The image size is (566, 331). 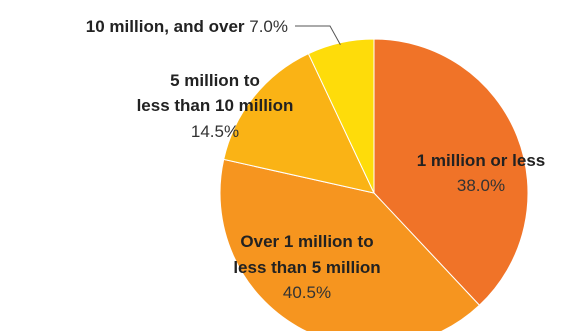 I want to click on slice-label-5m-to-10m-line1: 5 million to, so click(x=215, y=80).